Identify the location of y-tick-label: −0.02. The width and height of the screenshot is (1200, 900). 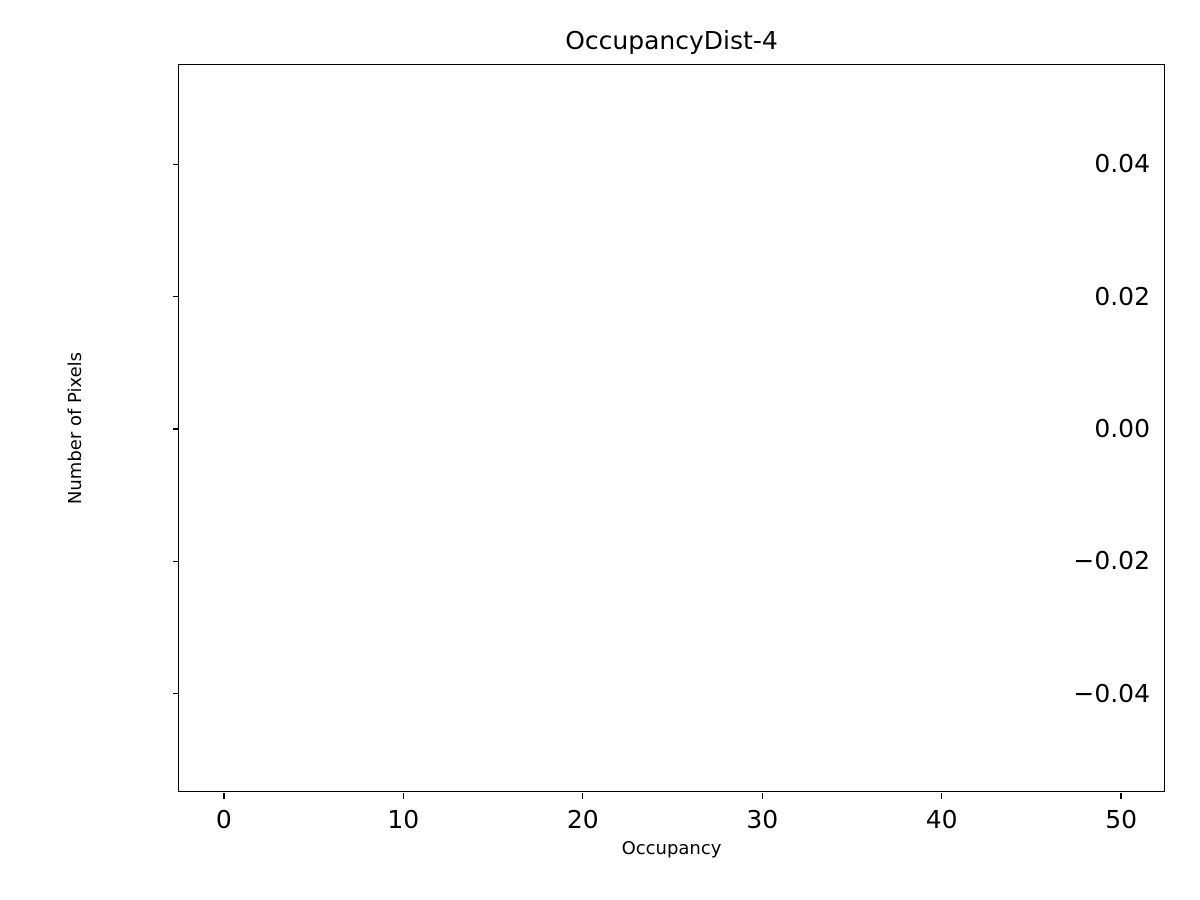
(1111, 561).